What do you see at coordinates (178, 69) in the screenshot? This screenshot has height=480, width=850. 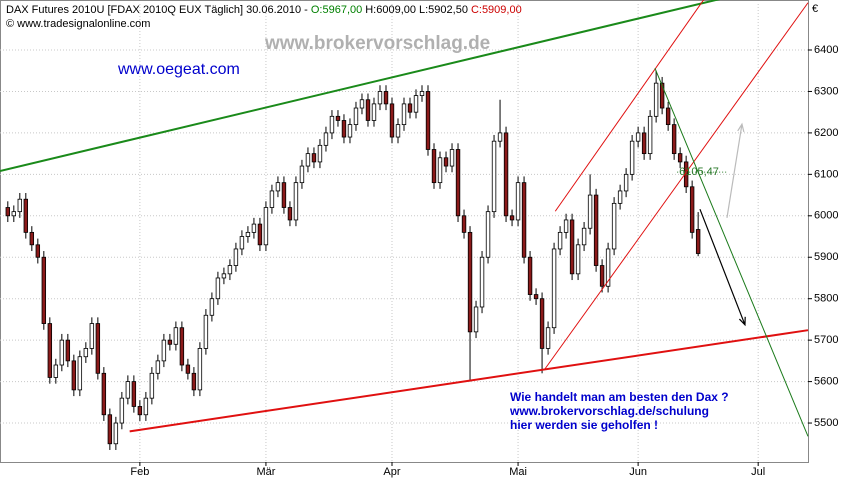 I see `site-label: www.oegeat.com` at bounding box center [178, 69].